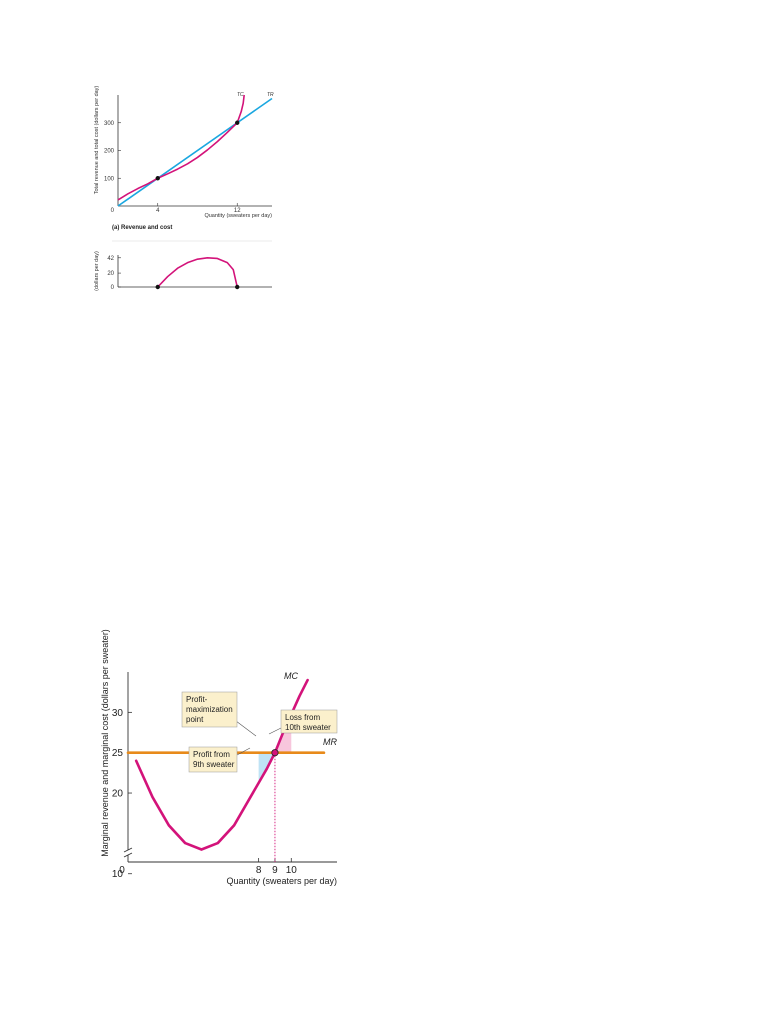  Describe the element at coordinates (118, 713) in the screenshot. I see `panel-c-y-tick-label-30: 30` at that location.